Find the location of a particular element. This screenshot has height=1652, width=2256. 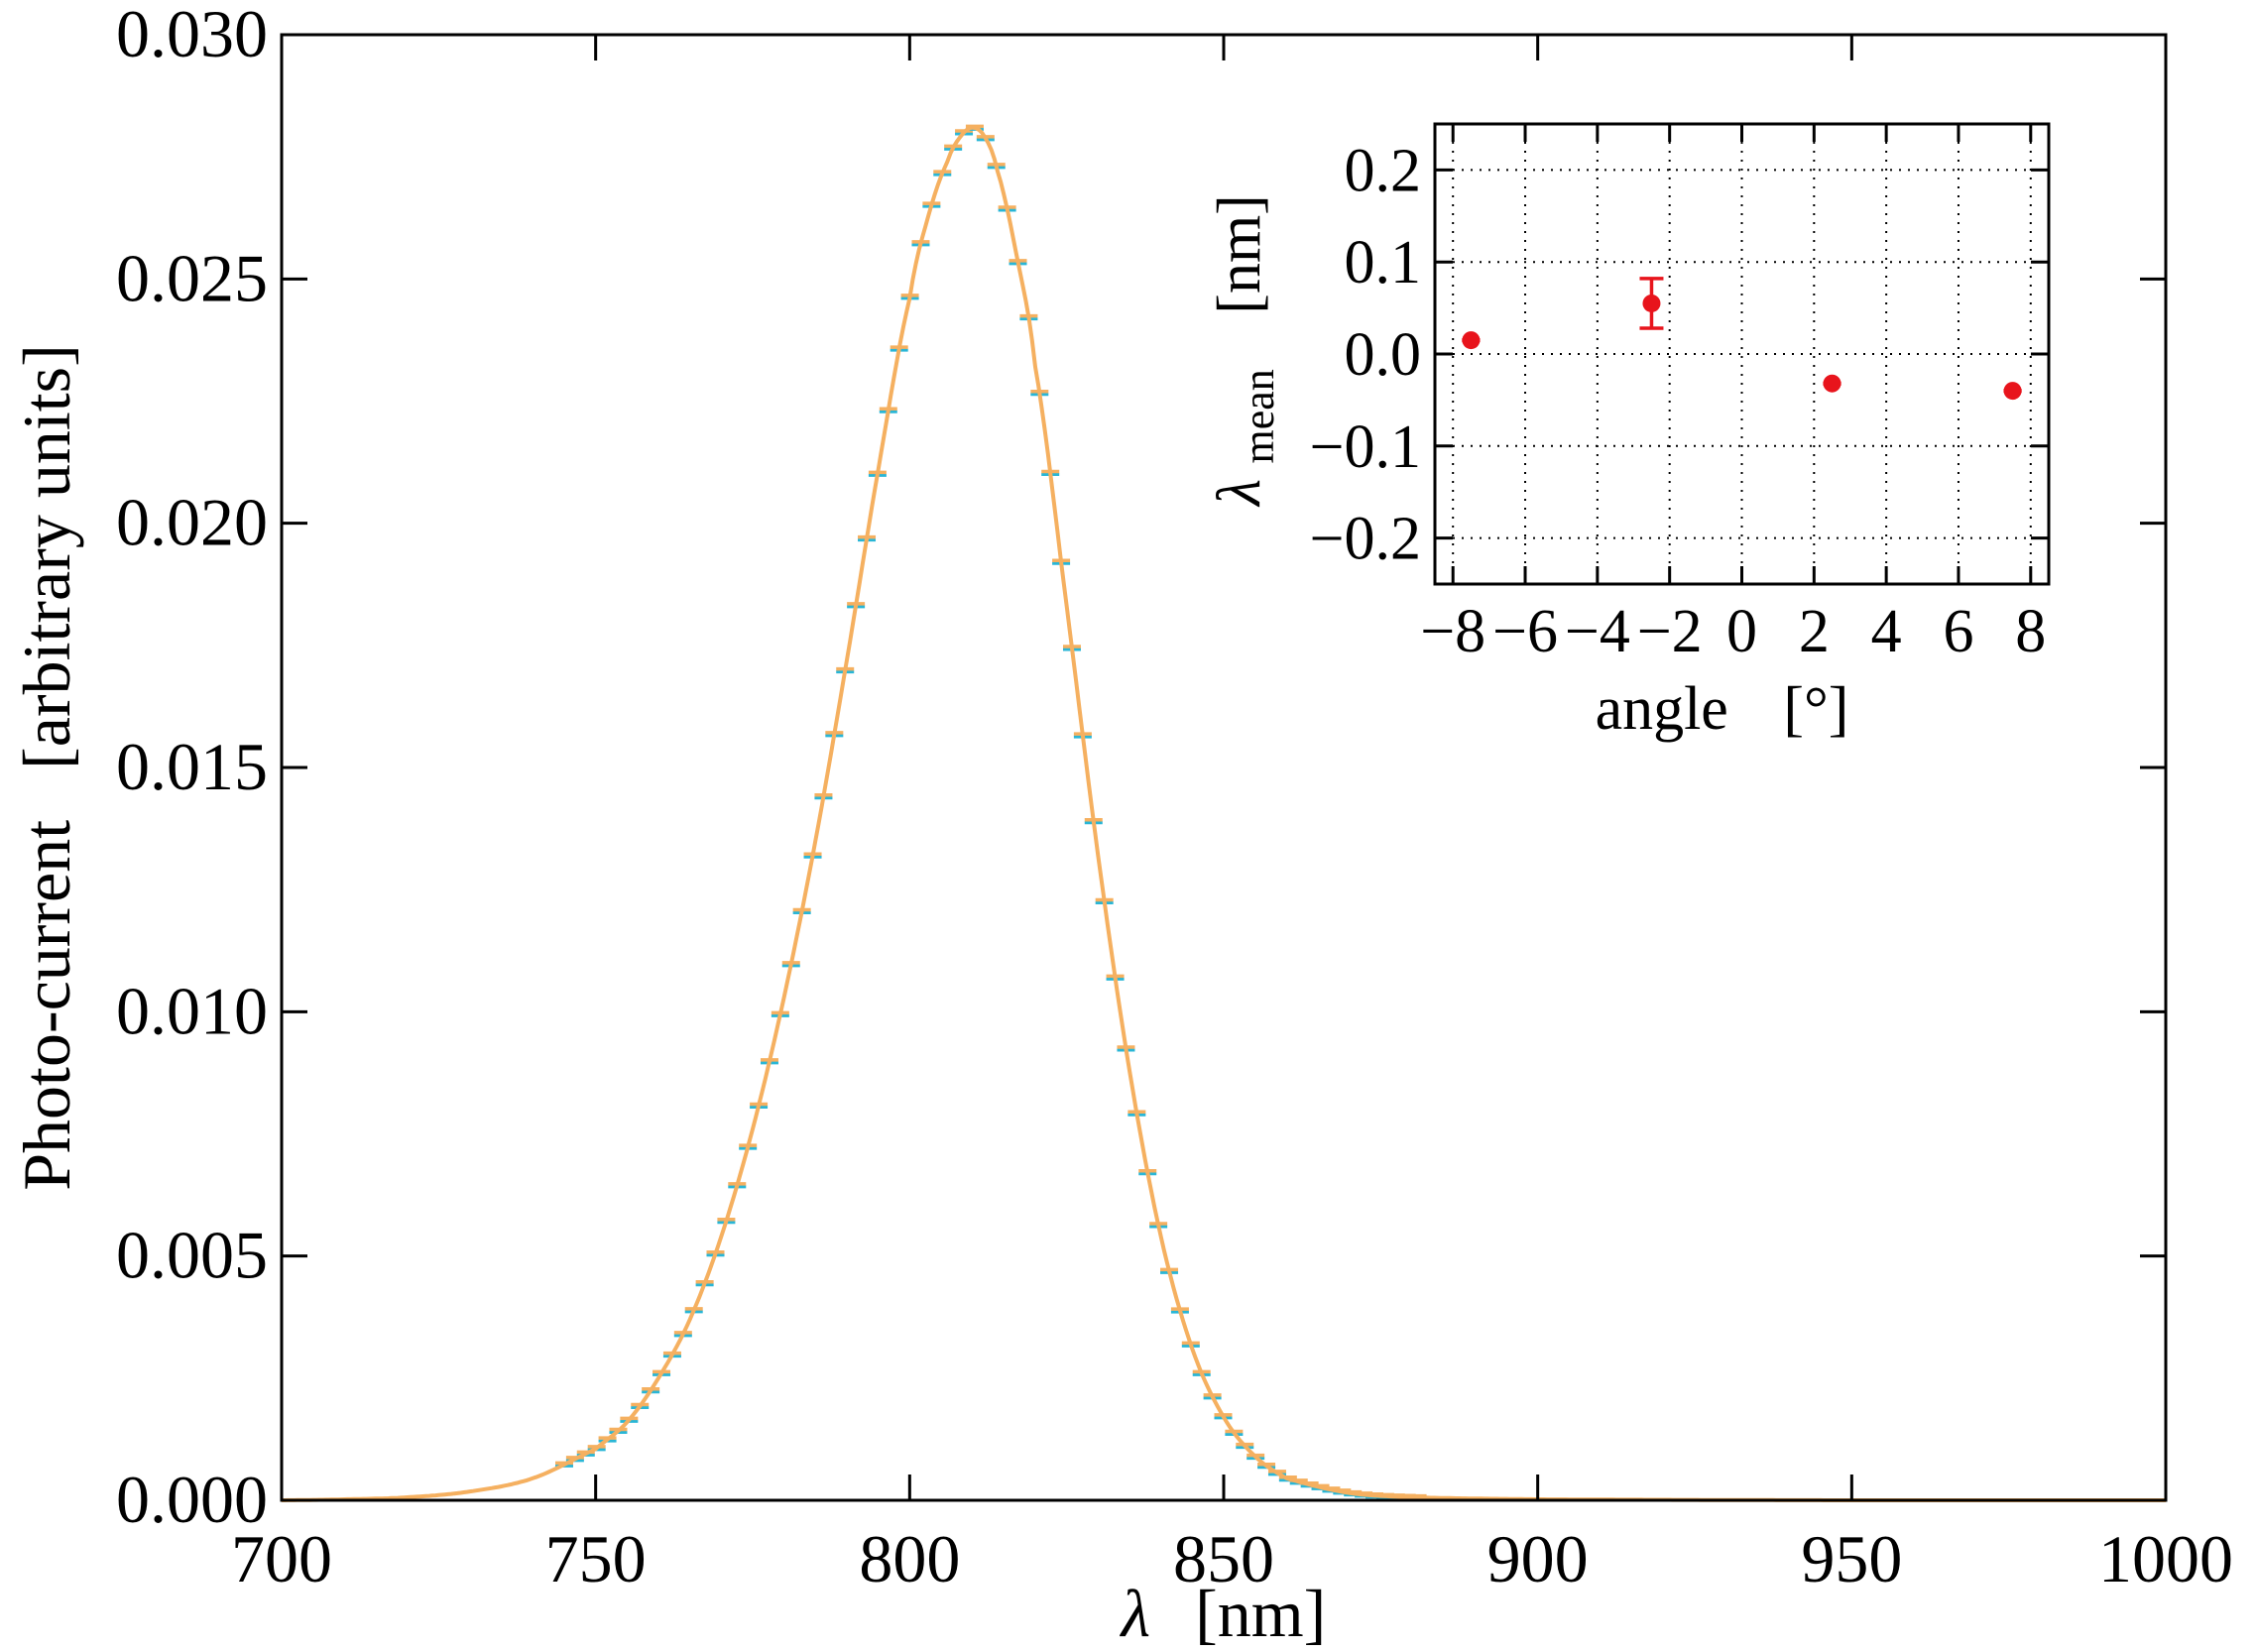

inset-x-tick-labels: −8 −6 −4 −2 0 2 4 6 8 is located at coordinates (1733, 631).